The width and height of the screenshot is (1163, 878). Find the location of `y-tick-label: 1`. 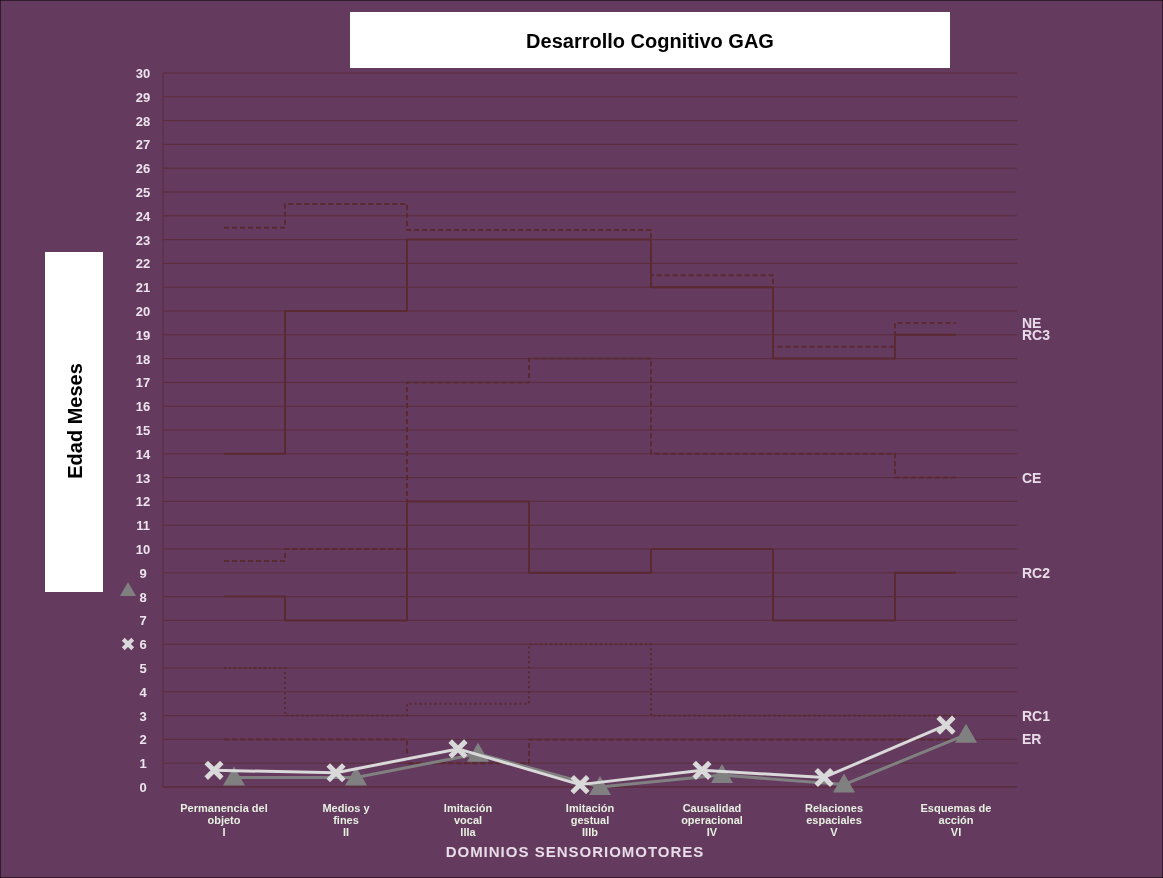

y-tick-label: 1 is located at coordinates (143, 764).